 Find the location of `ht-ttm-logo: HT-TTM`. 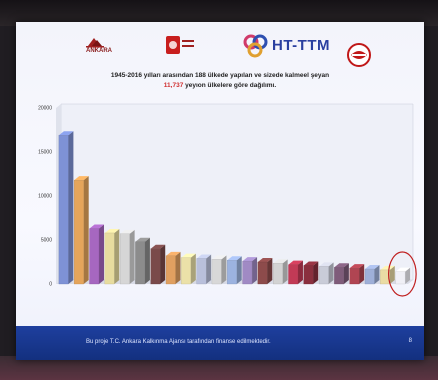

ht-ttm-logo: HT-TTM is located at coordinates (285, 48).